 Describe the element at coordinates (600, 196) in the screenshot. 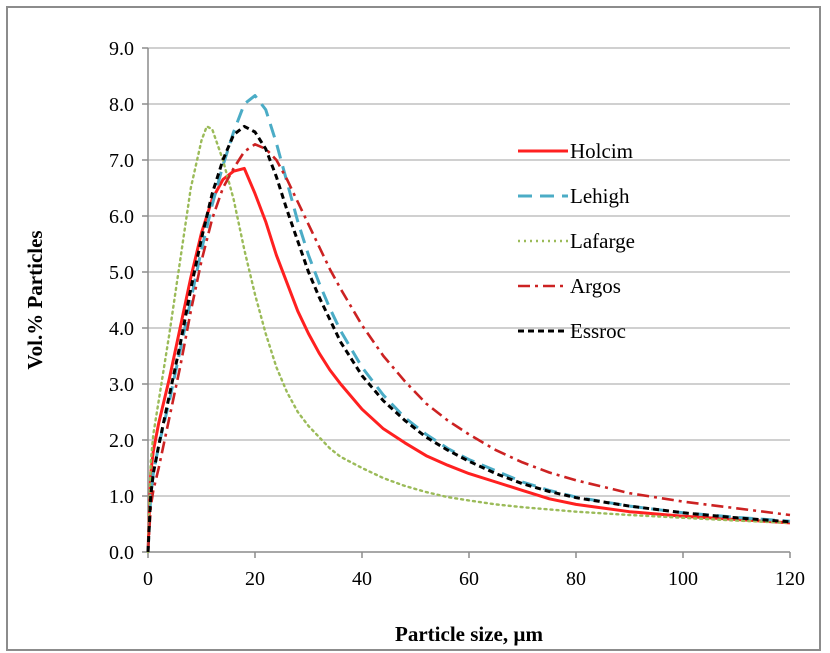

I see `legend-label-lehigh: Lehigh` at that location.